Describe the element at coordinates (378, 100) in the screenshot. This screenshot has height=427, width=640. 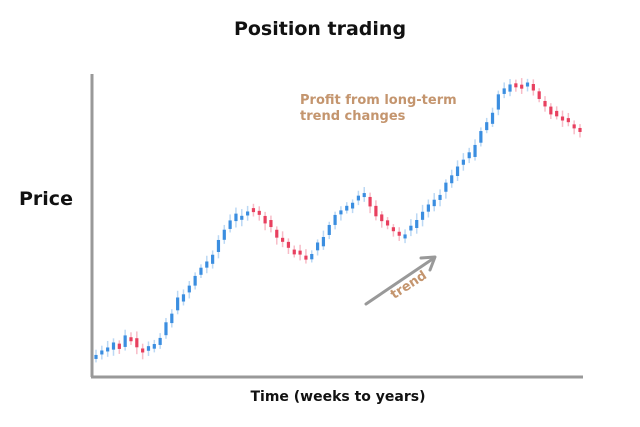
I see `annotation-line-1: Profit from long-term` at that location.